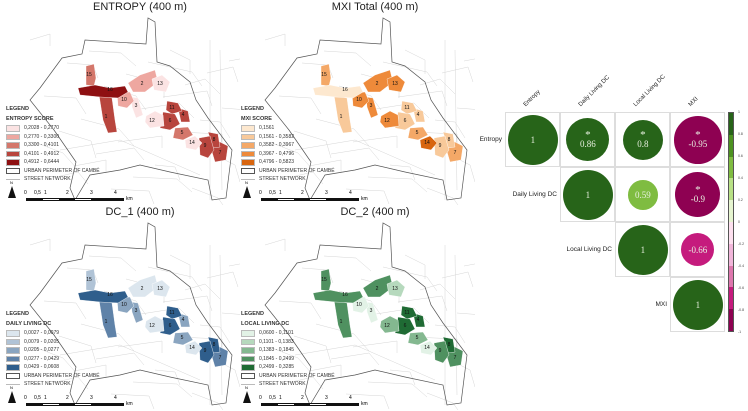 Image resolution: width=748 pixels, height=411 pixels. What do you see at coordinates (42, 136) in the screenshot?
I see `legend-range: 0,2770 - 0,3300` at bounding box center [42, 136].